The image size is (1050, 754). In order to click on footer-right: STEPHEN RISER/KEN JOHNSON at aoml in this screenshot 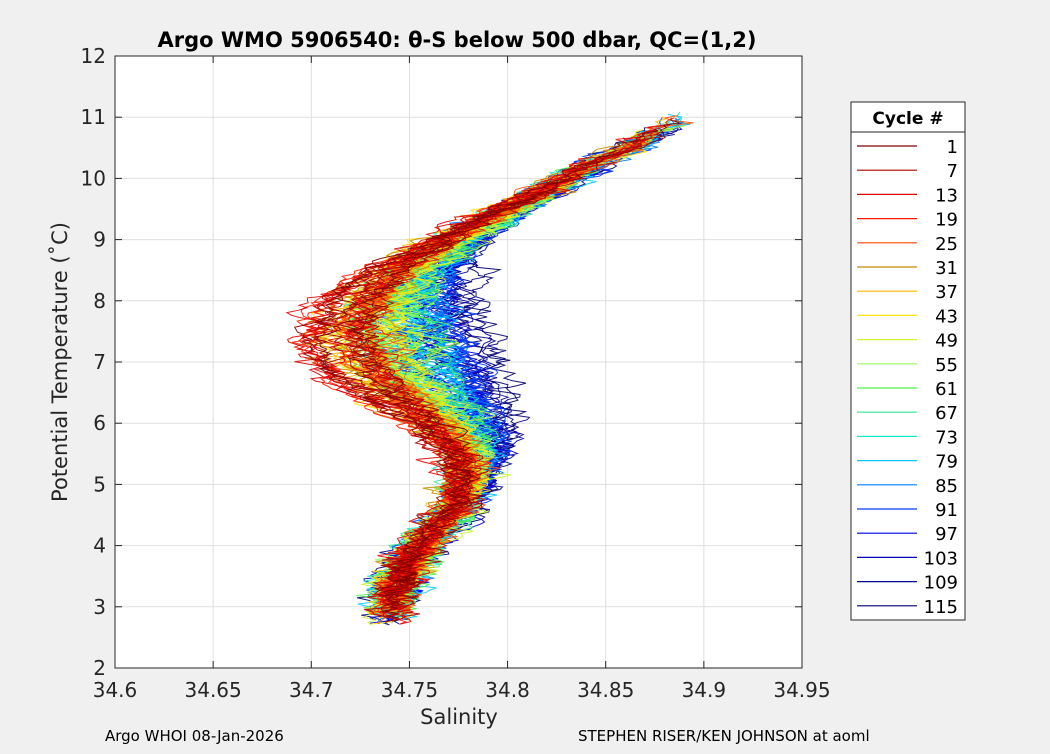, I will do `click(724, 736)`.